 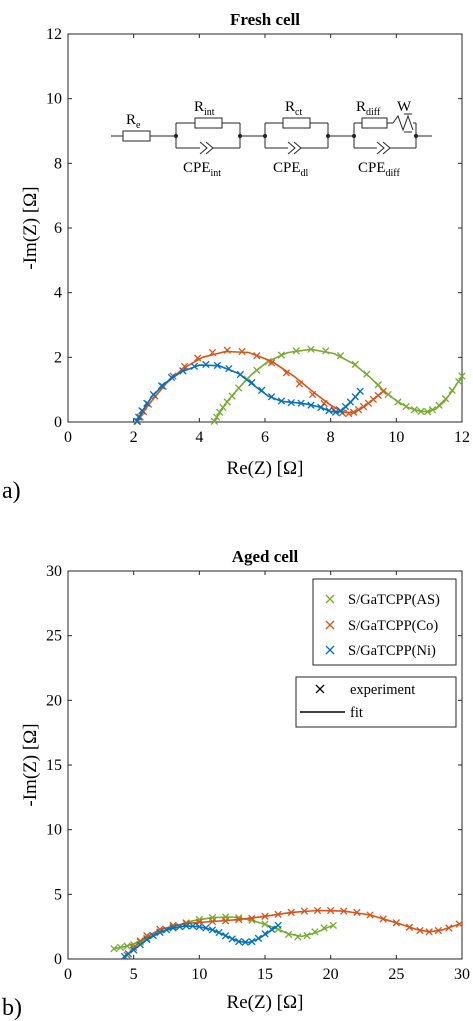 What do you see at coordinates (383, 148) in the screenshot?
I see `cpe-diff-symbol` at bounding box center [383, 148].